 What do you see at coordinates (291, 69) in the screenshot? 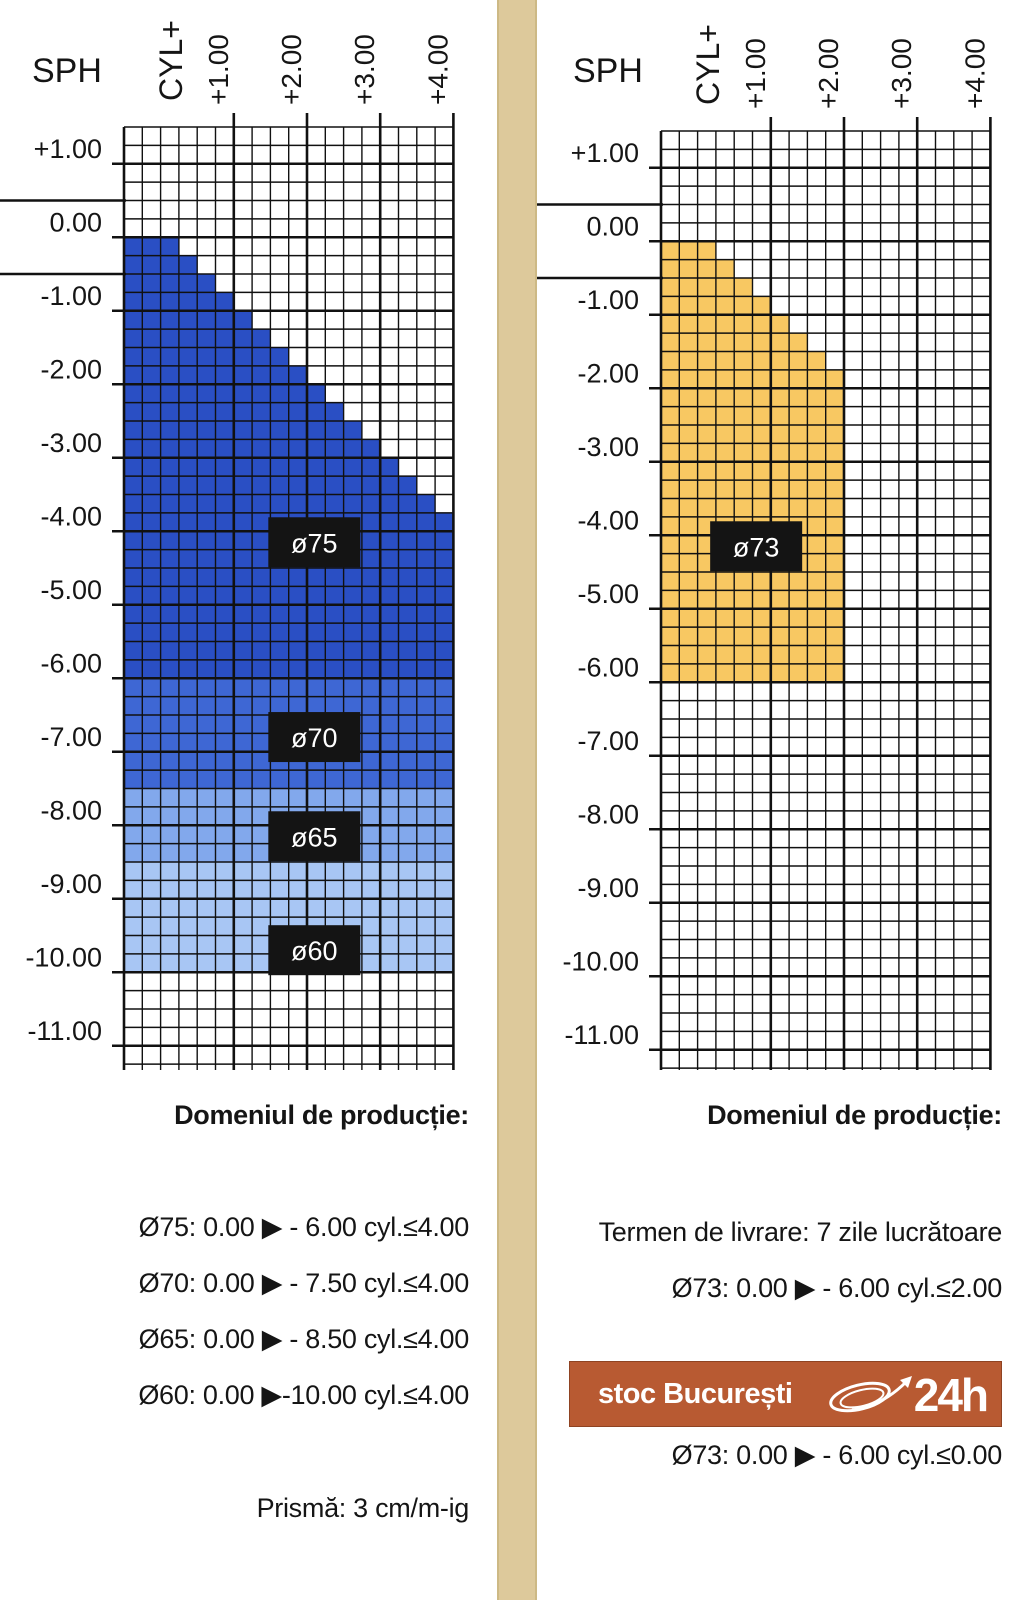
I see `cyl-tick-label: +2.00` at bounding box center [291, 69].